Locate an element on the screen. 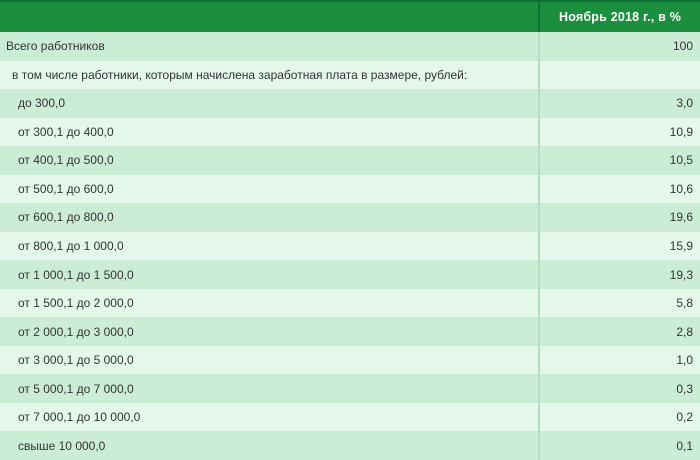  table-row: от 500,1 до 600,0 10,6 is located at coordinates (350, 189).